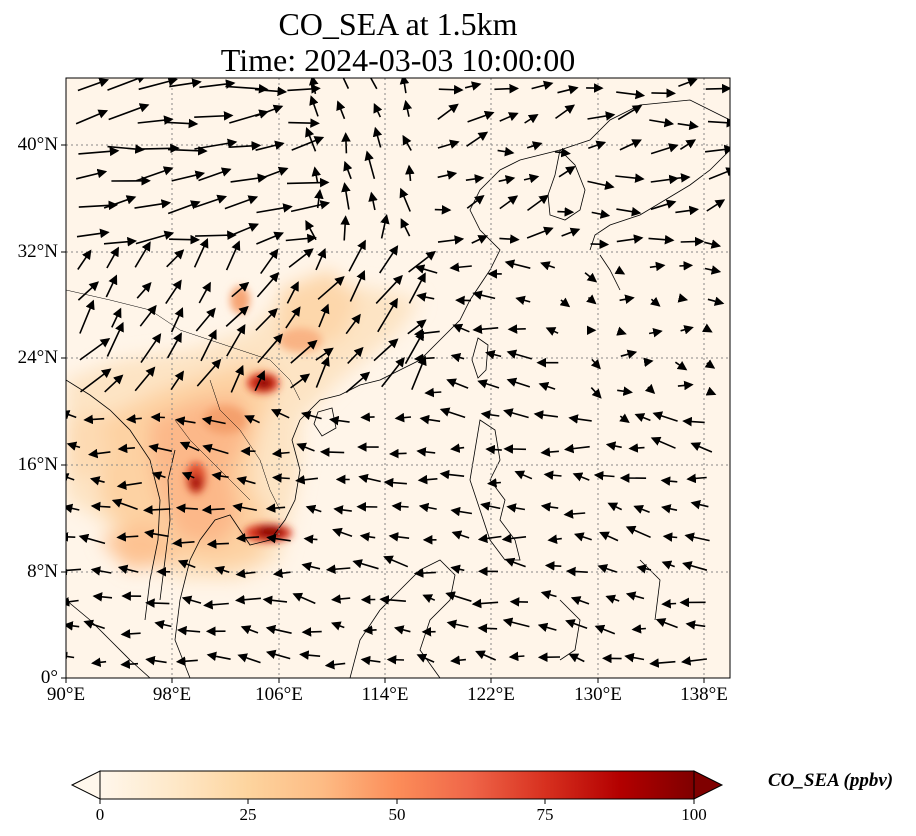 This screenshot has height=836, width=916. Describe the element at coordinates (397, 814) in the screenshot. I see `colorbar-tick-label: 50` at that location.